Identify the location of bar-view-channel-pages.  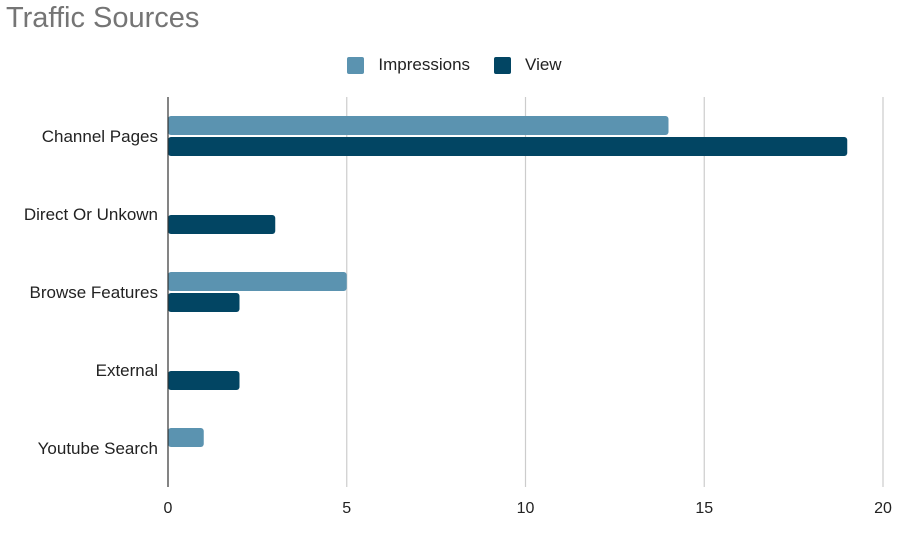
(508, 146).